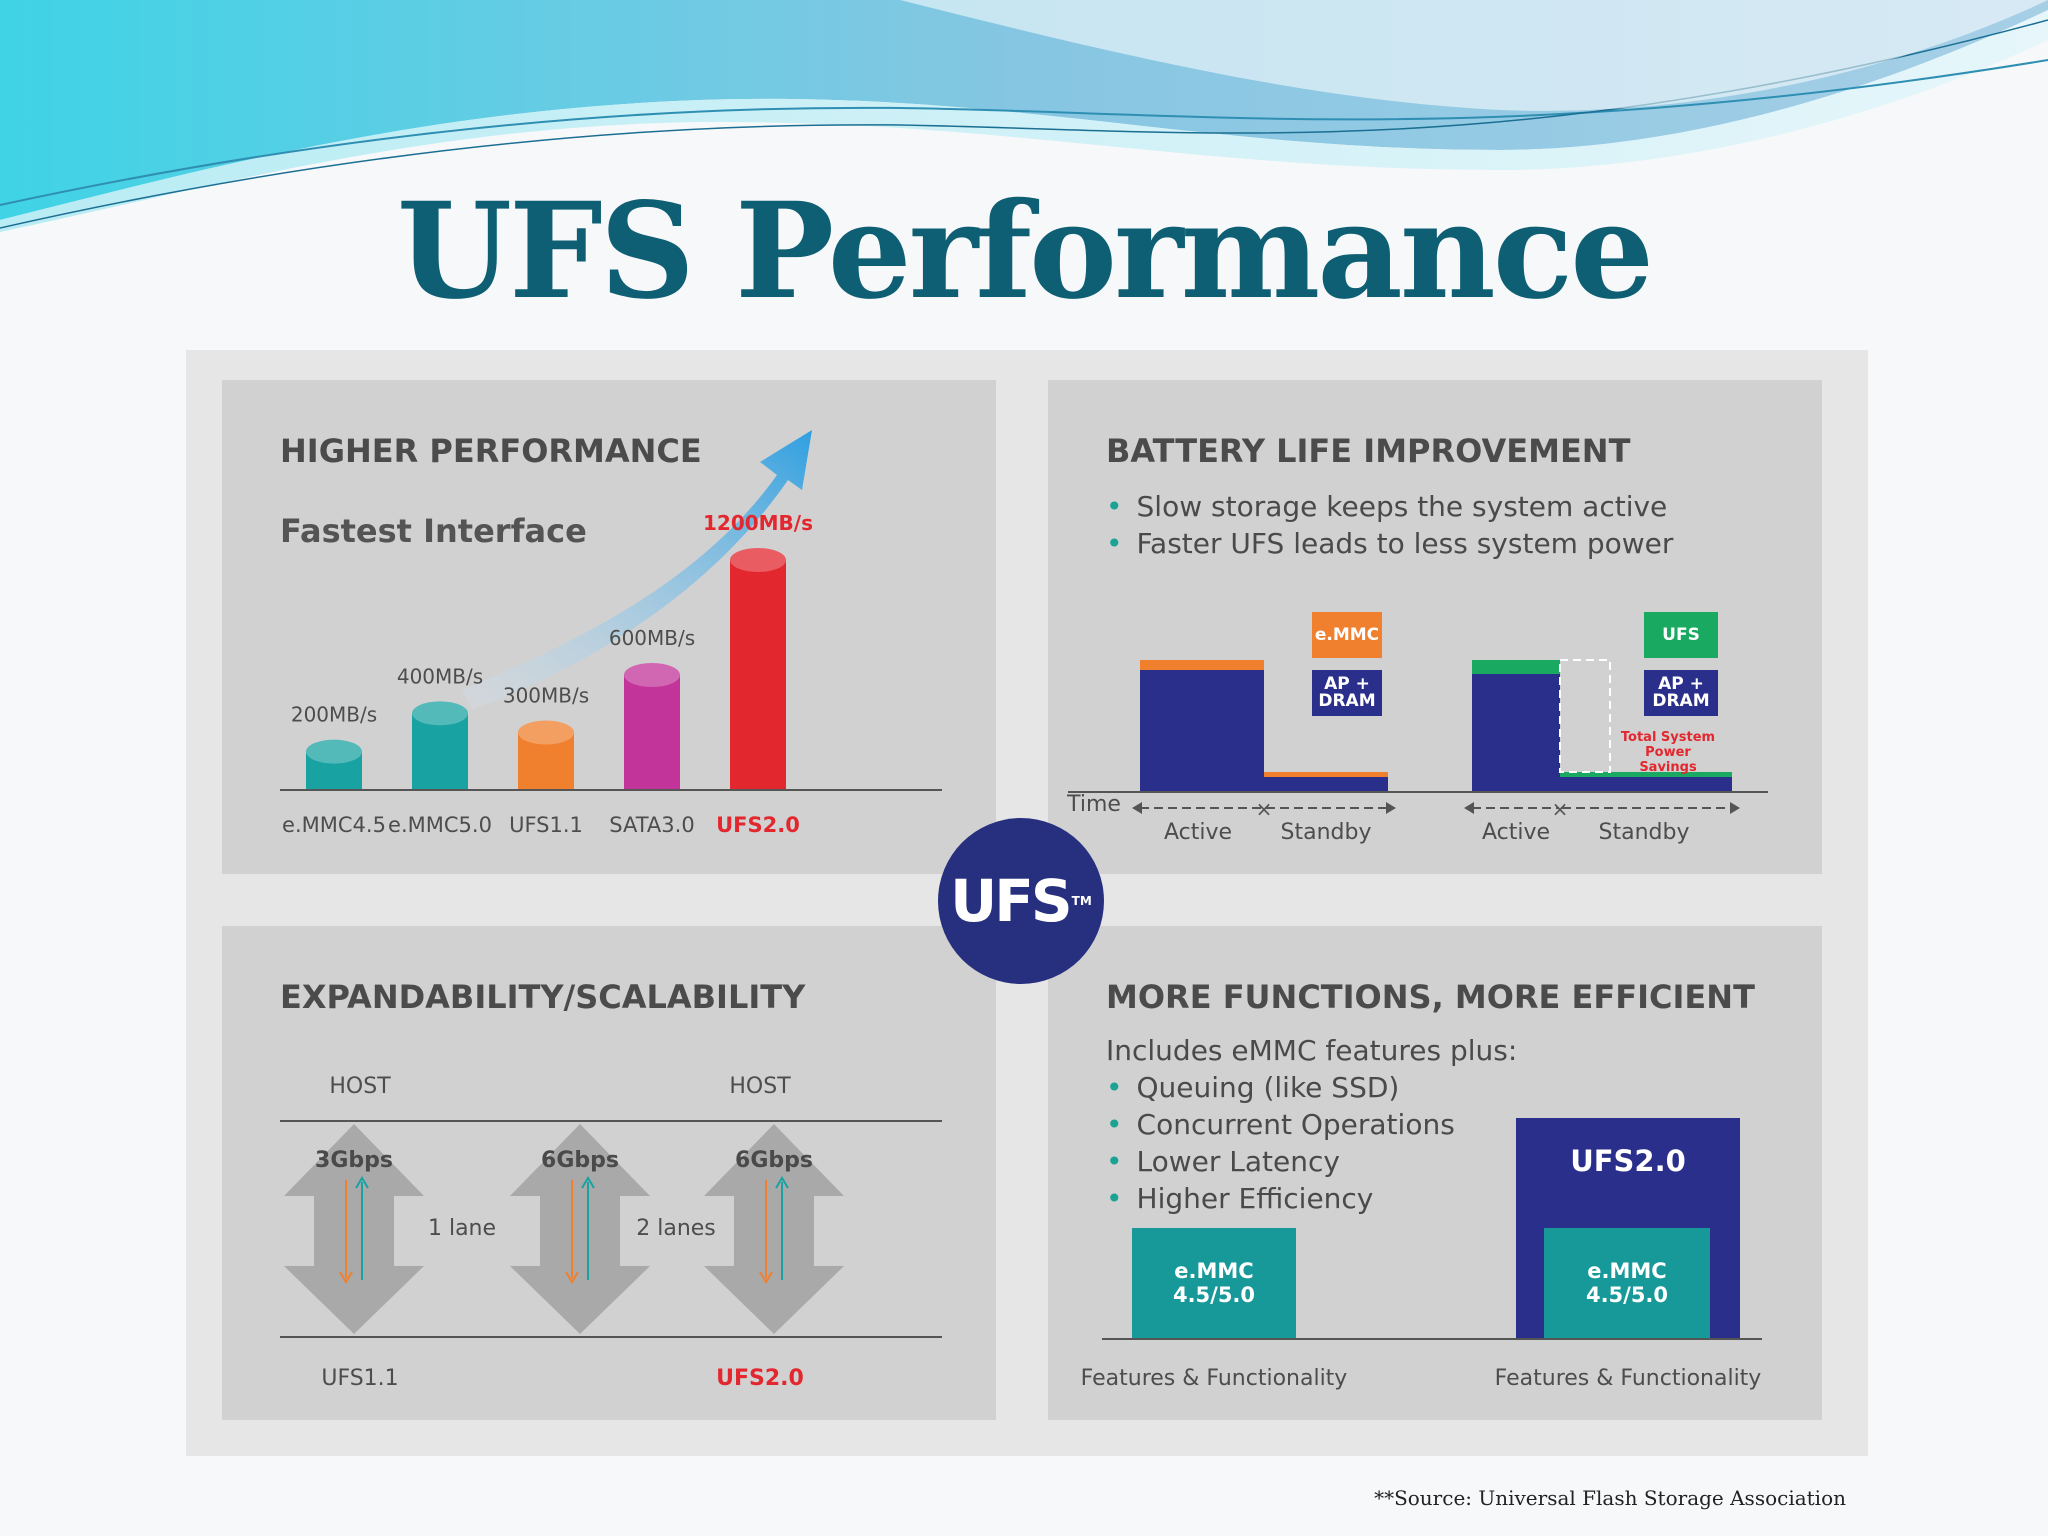 Image resolution: width=2048 pixels, height=1536 pixels. What do you see at coordinates (1326, 784) in the screenshot?
I see `ap-dram-standby-bar` at bounding box center [1326, 784].